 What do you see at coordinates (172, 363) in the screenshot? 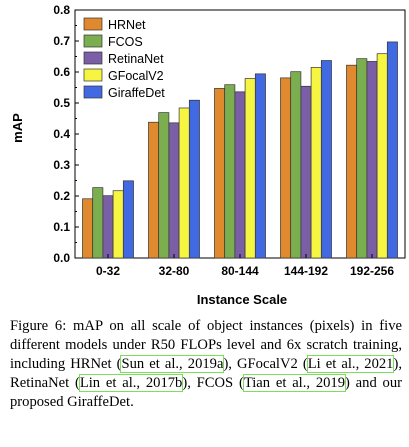
I see `citation-link-hrnet: Sun et al., 2019a` at bounding box center [172, 363].